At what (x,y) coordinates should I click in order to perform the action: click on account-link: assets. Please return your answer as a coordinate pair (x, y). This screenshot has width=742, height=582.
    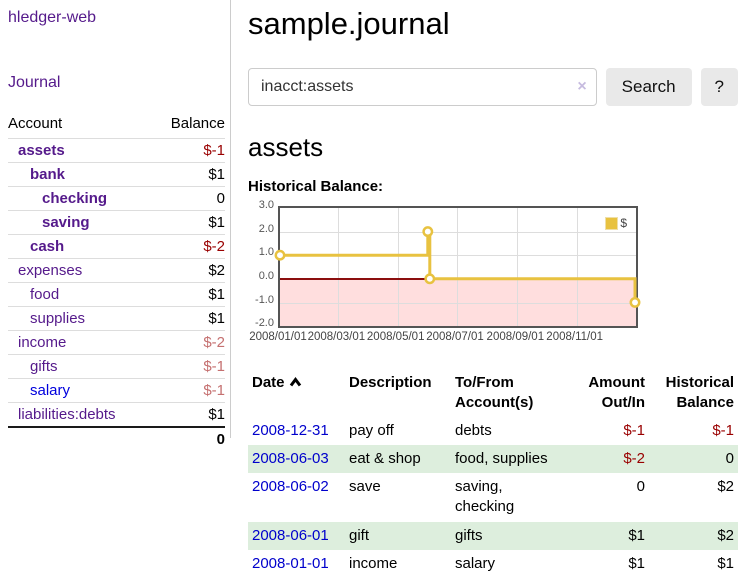
    Looking at the image, I should click on (41, 150).